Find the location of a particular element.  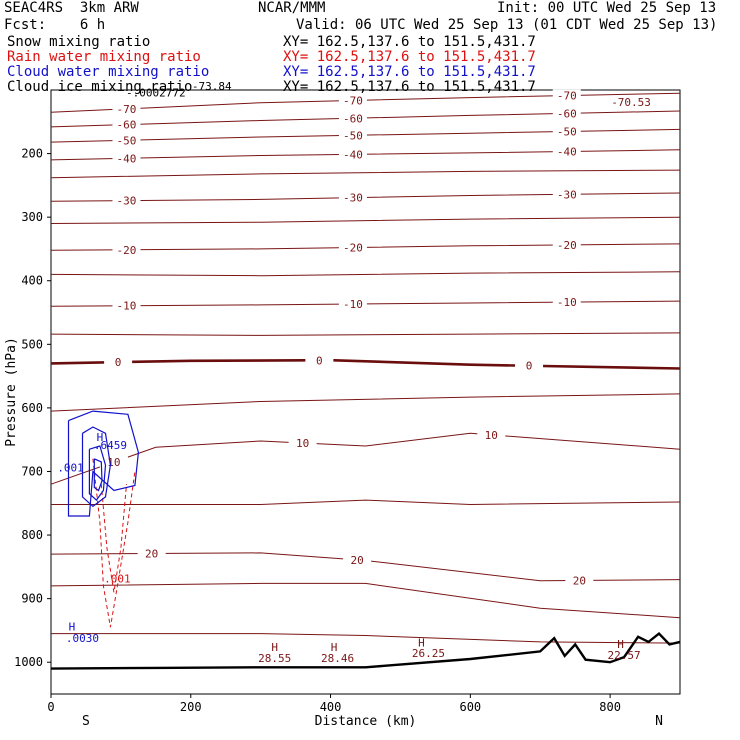

temperature-label-2-1: -50 is located at coordinates (353, 135).